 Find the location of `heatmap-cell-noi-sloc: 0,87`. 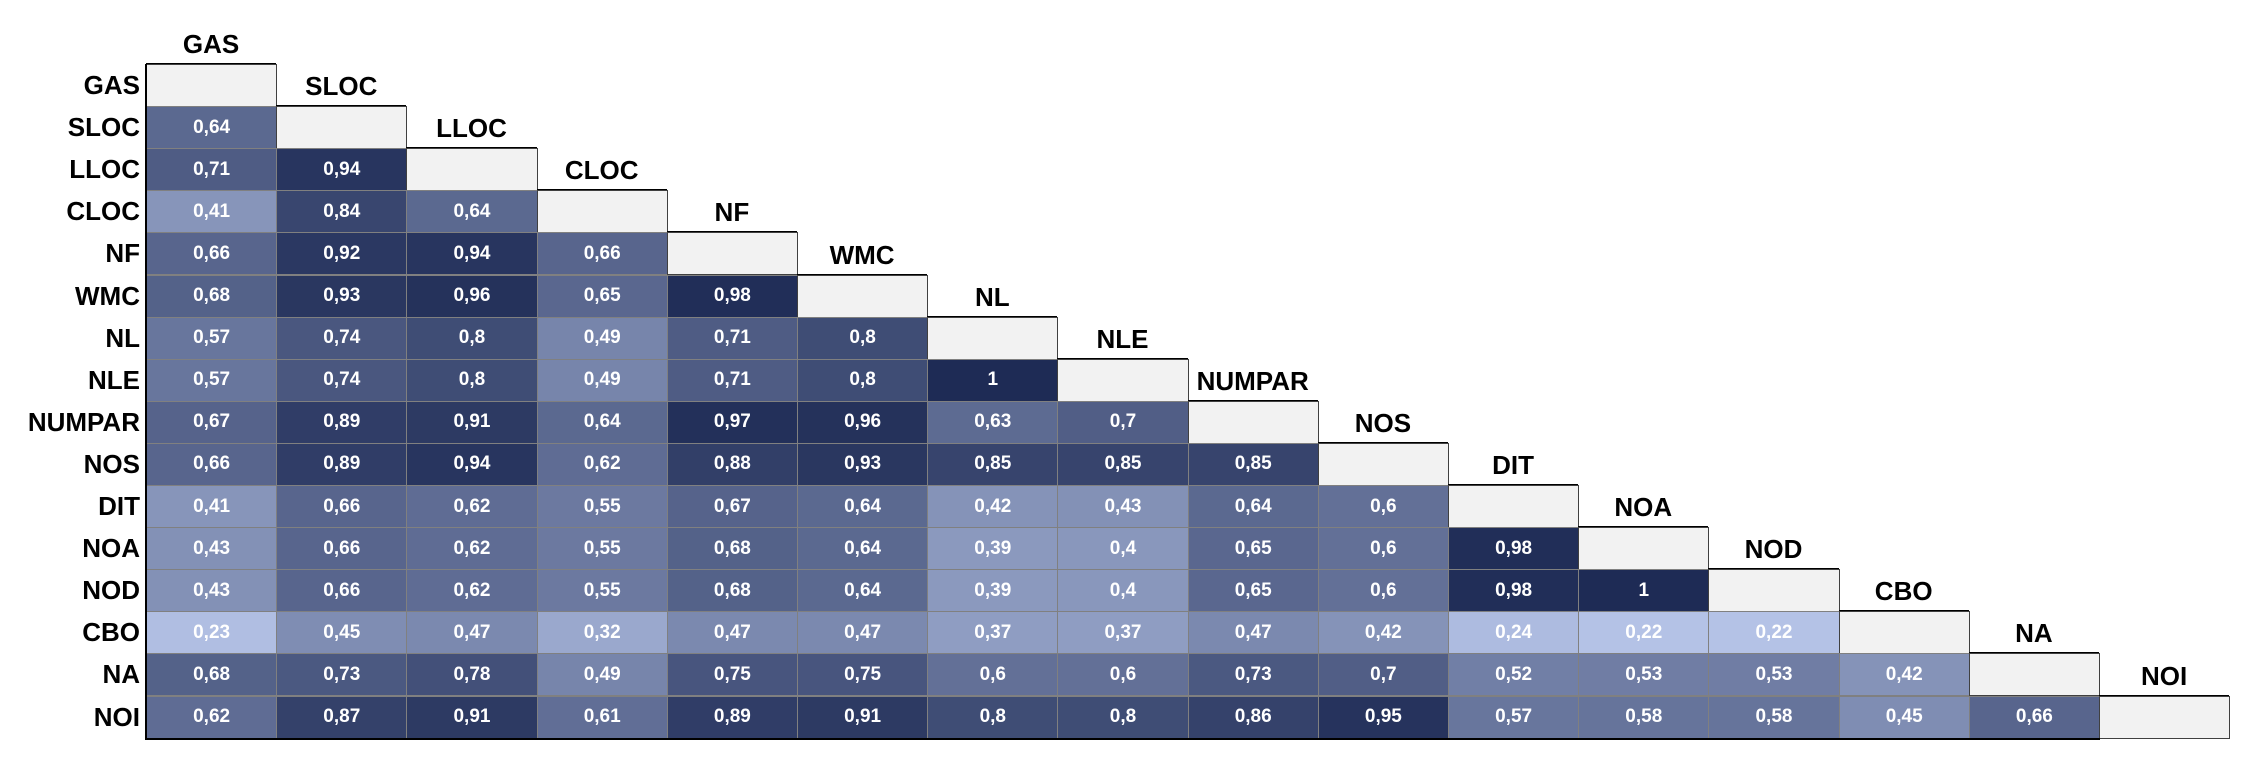

heatmap-cell-noi-sloc: 0,87 is located at coordinates (342, 717).